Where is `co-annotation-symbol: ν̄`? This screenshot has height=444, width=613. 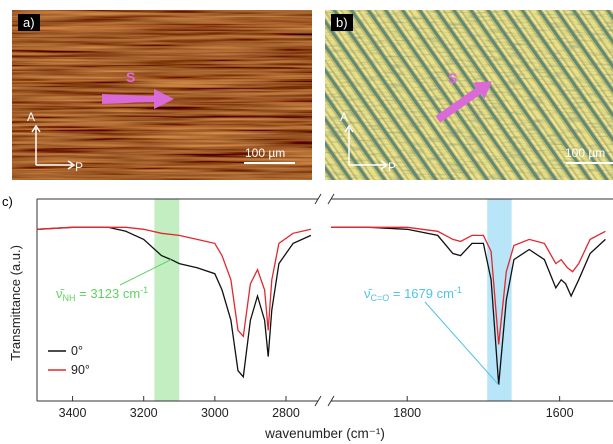
co-annotation-symbol: ν̄ is located at coordinates (368, 293).